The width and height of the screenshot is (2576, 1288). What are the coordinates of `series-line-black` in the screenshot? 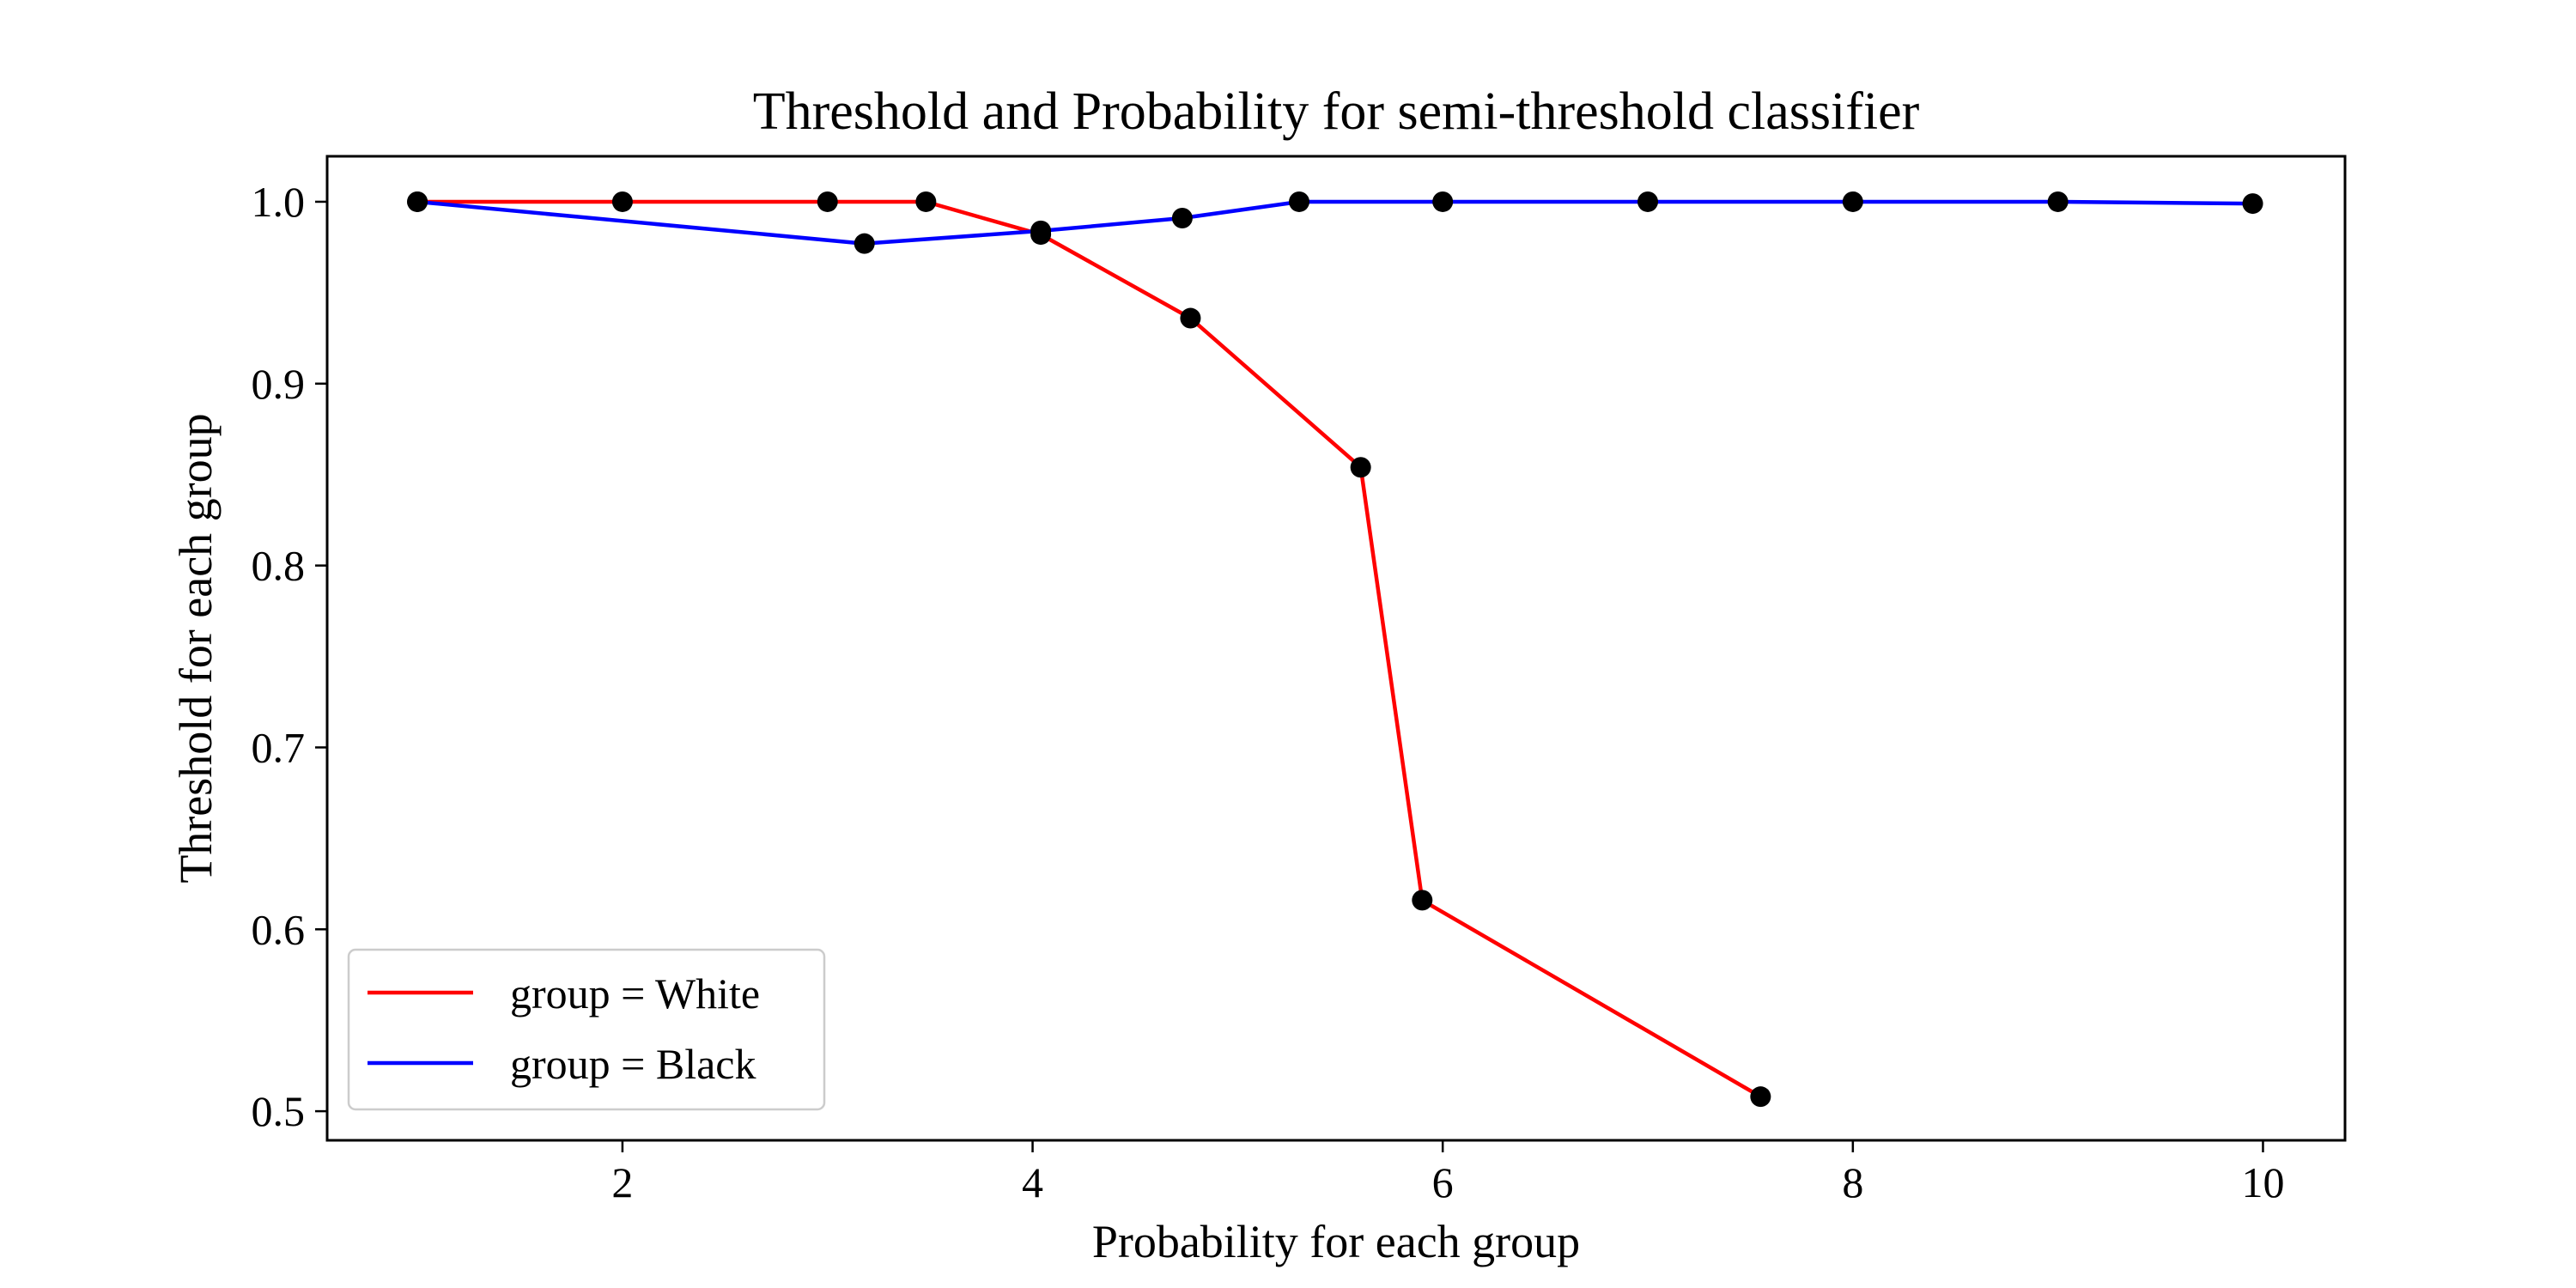 It's located at (1334, 222).